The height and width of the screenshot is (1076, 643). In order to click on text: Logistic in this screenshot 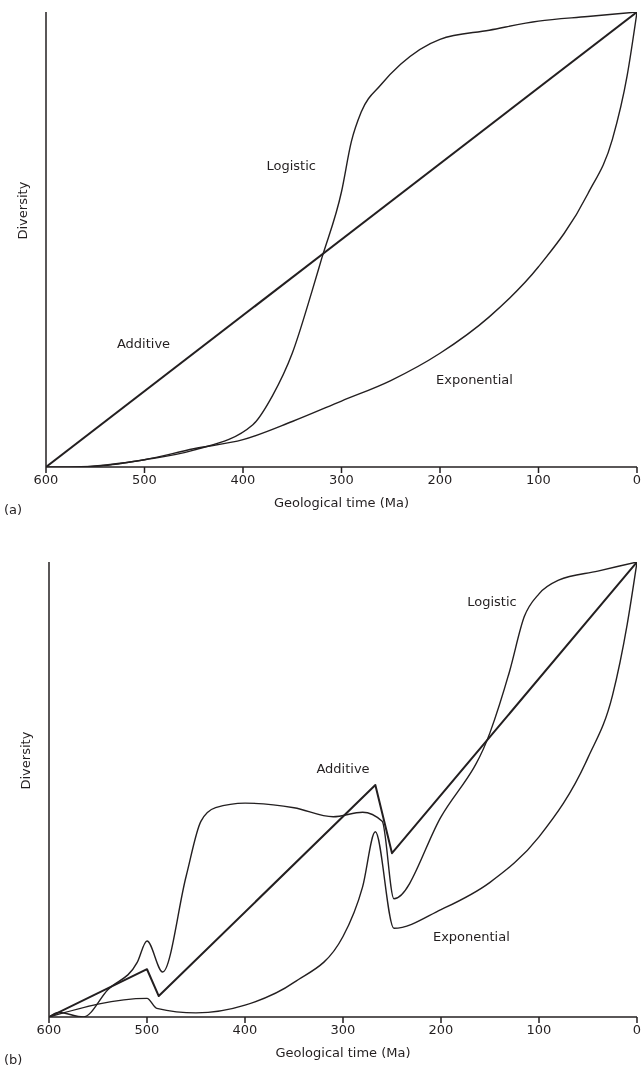, I will do `click(291, 166)`.